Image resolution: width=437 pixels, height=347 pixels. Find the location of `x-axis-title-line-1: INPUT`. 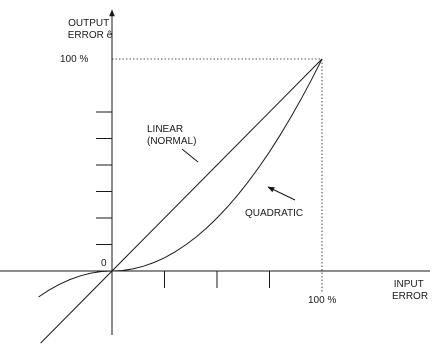

x-axis-title-line-1: INPUT is located at coordinates (409, 284).